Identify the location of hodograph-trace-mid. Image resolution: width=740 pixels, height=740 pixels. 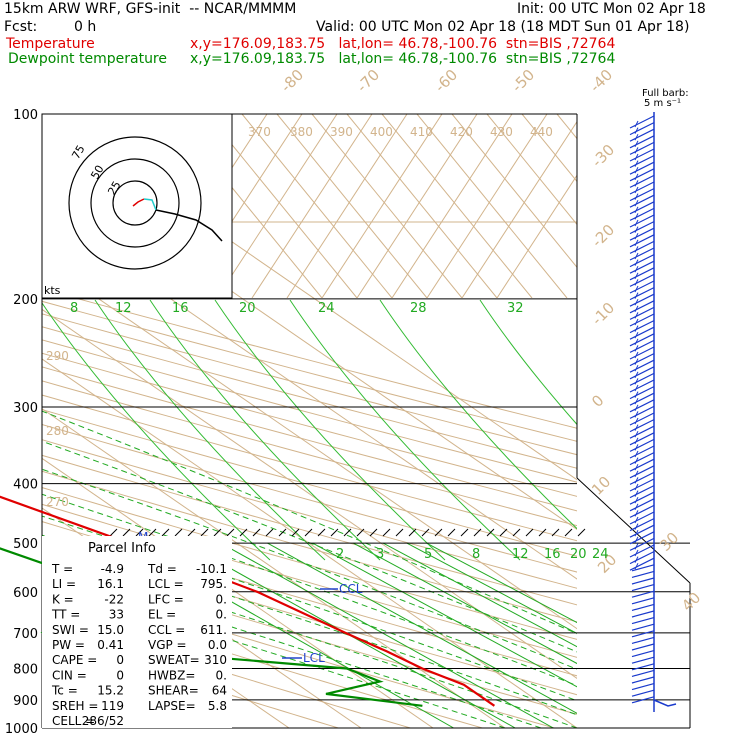
(150, 204).